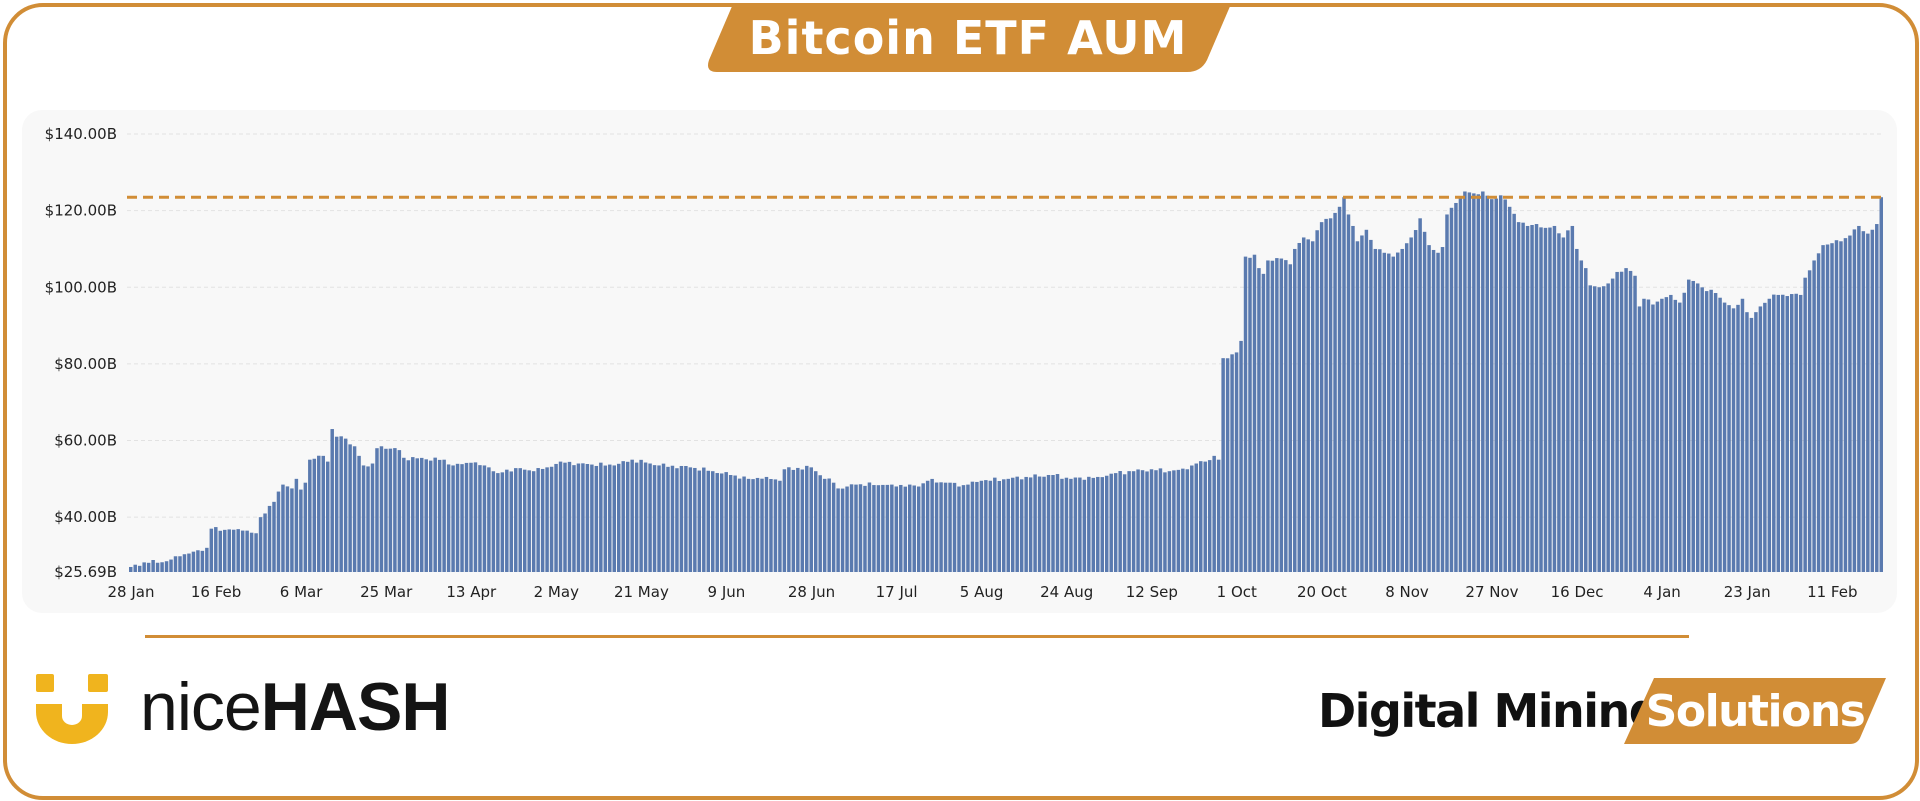 The width and height of the screenshot is (1920, 801). I want to click on dms-tag-shape, so click(1755, 711).